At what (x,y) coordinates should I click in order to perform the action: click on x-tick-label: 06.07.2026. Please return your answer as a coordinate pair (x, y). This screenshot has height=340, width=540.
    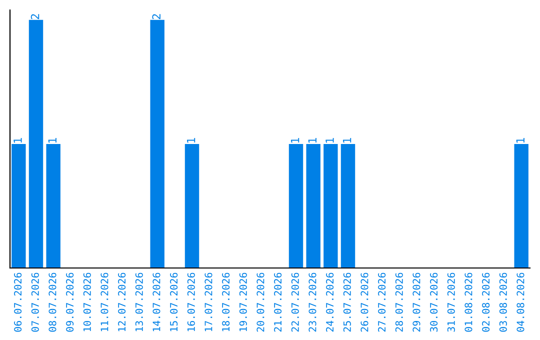
    Looking at the image, I should click on (18, 302).